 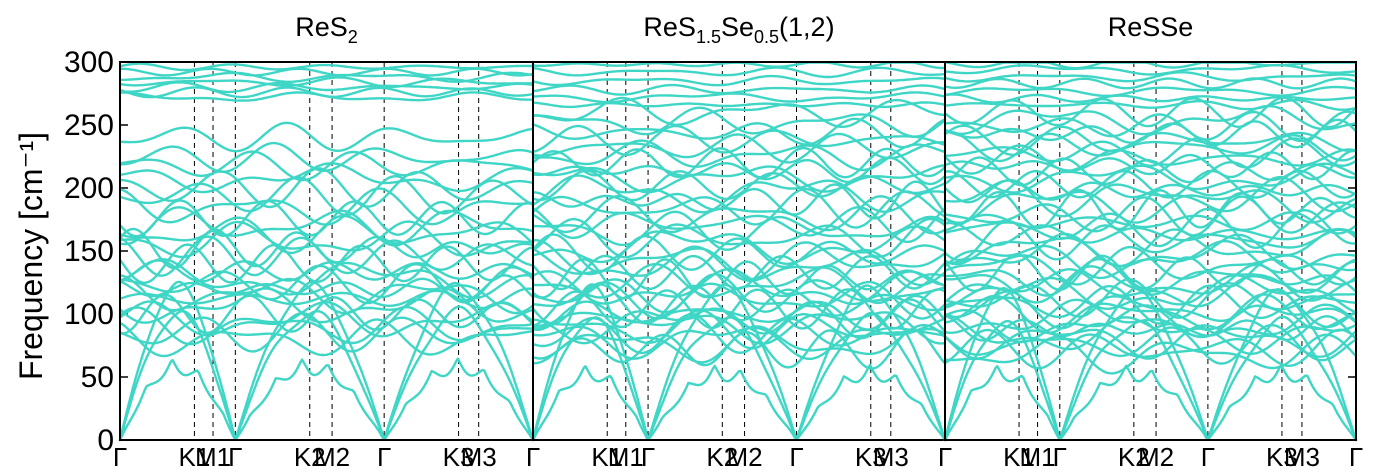 I want to click on y-tick-label: 100, so click(x=89, y=314).